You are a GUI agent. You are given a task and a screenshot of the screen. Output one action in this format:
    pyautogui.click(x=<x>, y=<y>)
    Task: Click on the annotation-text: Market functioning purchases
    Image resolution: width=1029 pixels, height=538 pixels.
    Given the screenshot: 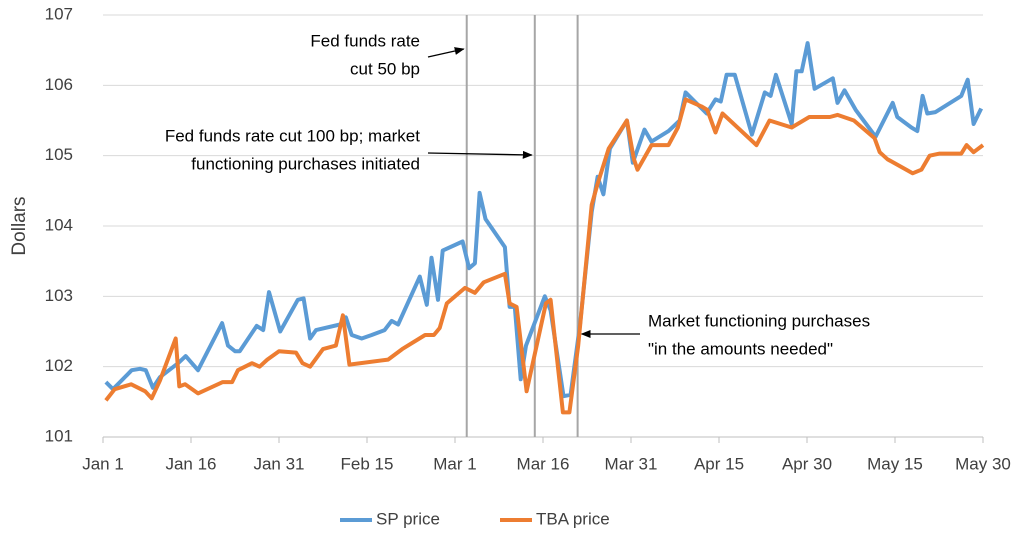 What is the action you would take?
    pyautogui.click(x=759, y=320)
    